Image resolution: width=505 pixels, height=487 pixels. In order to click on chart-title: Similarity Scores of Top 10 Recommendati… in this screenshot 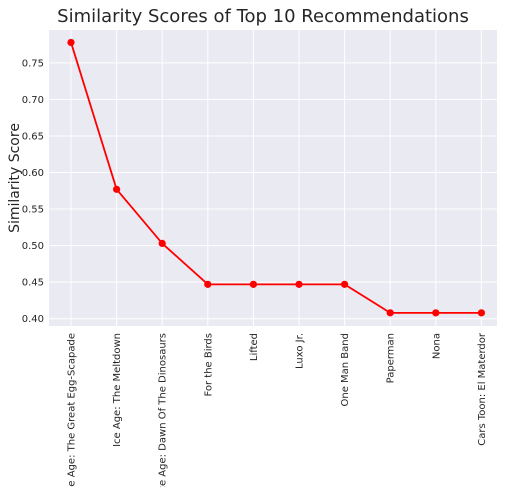, I will do `click(263, 16)`.